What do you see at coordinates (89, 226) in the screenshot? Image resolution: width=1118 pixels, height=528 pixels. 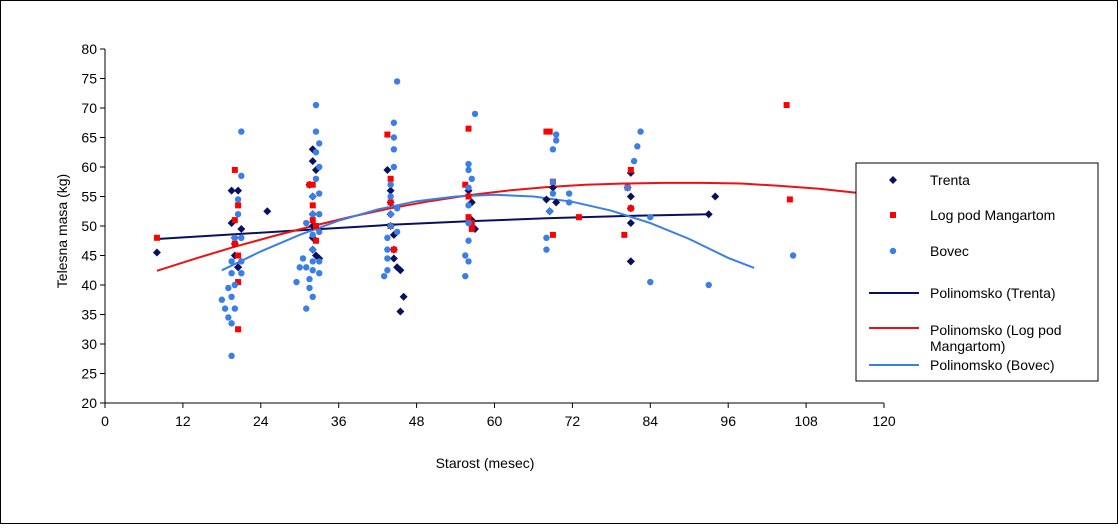 I see `y-tick-label: 50` at bounding box center [89, 226].